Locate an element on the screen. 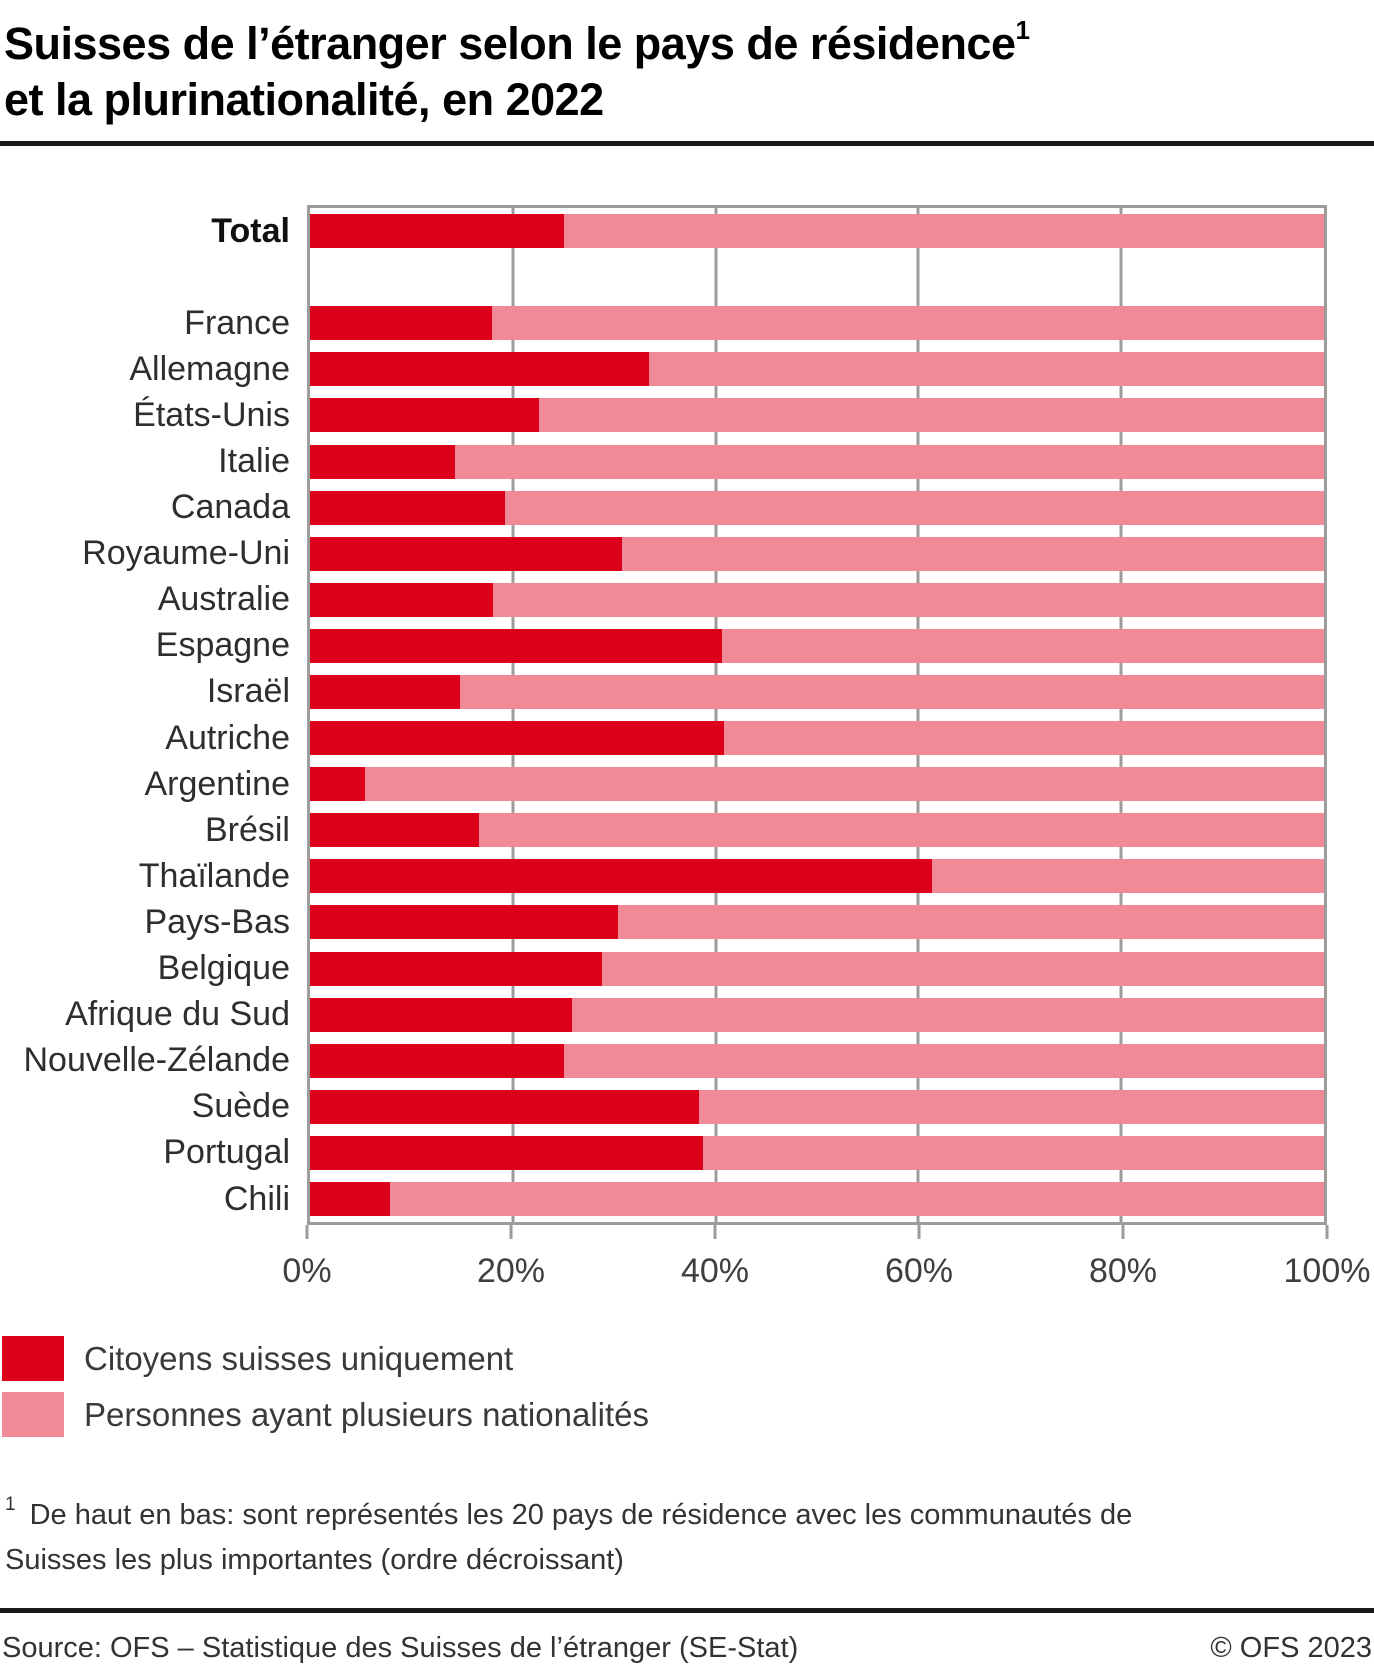 The height and width of the screenshot is (1675, 1374). x-tick-label: 80% is located at coordinates (1123, 1271).